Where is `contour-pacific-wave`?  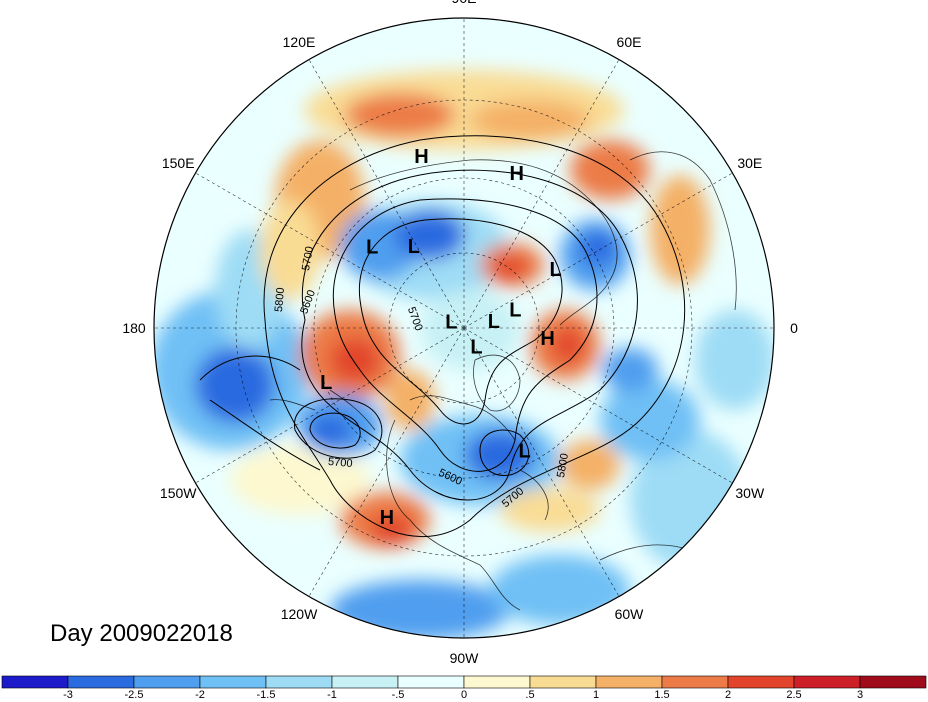
contour-pacific-wave is located at coordinates (260, 413).